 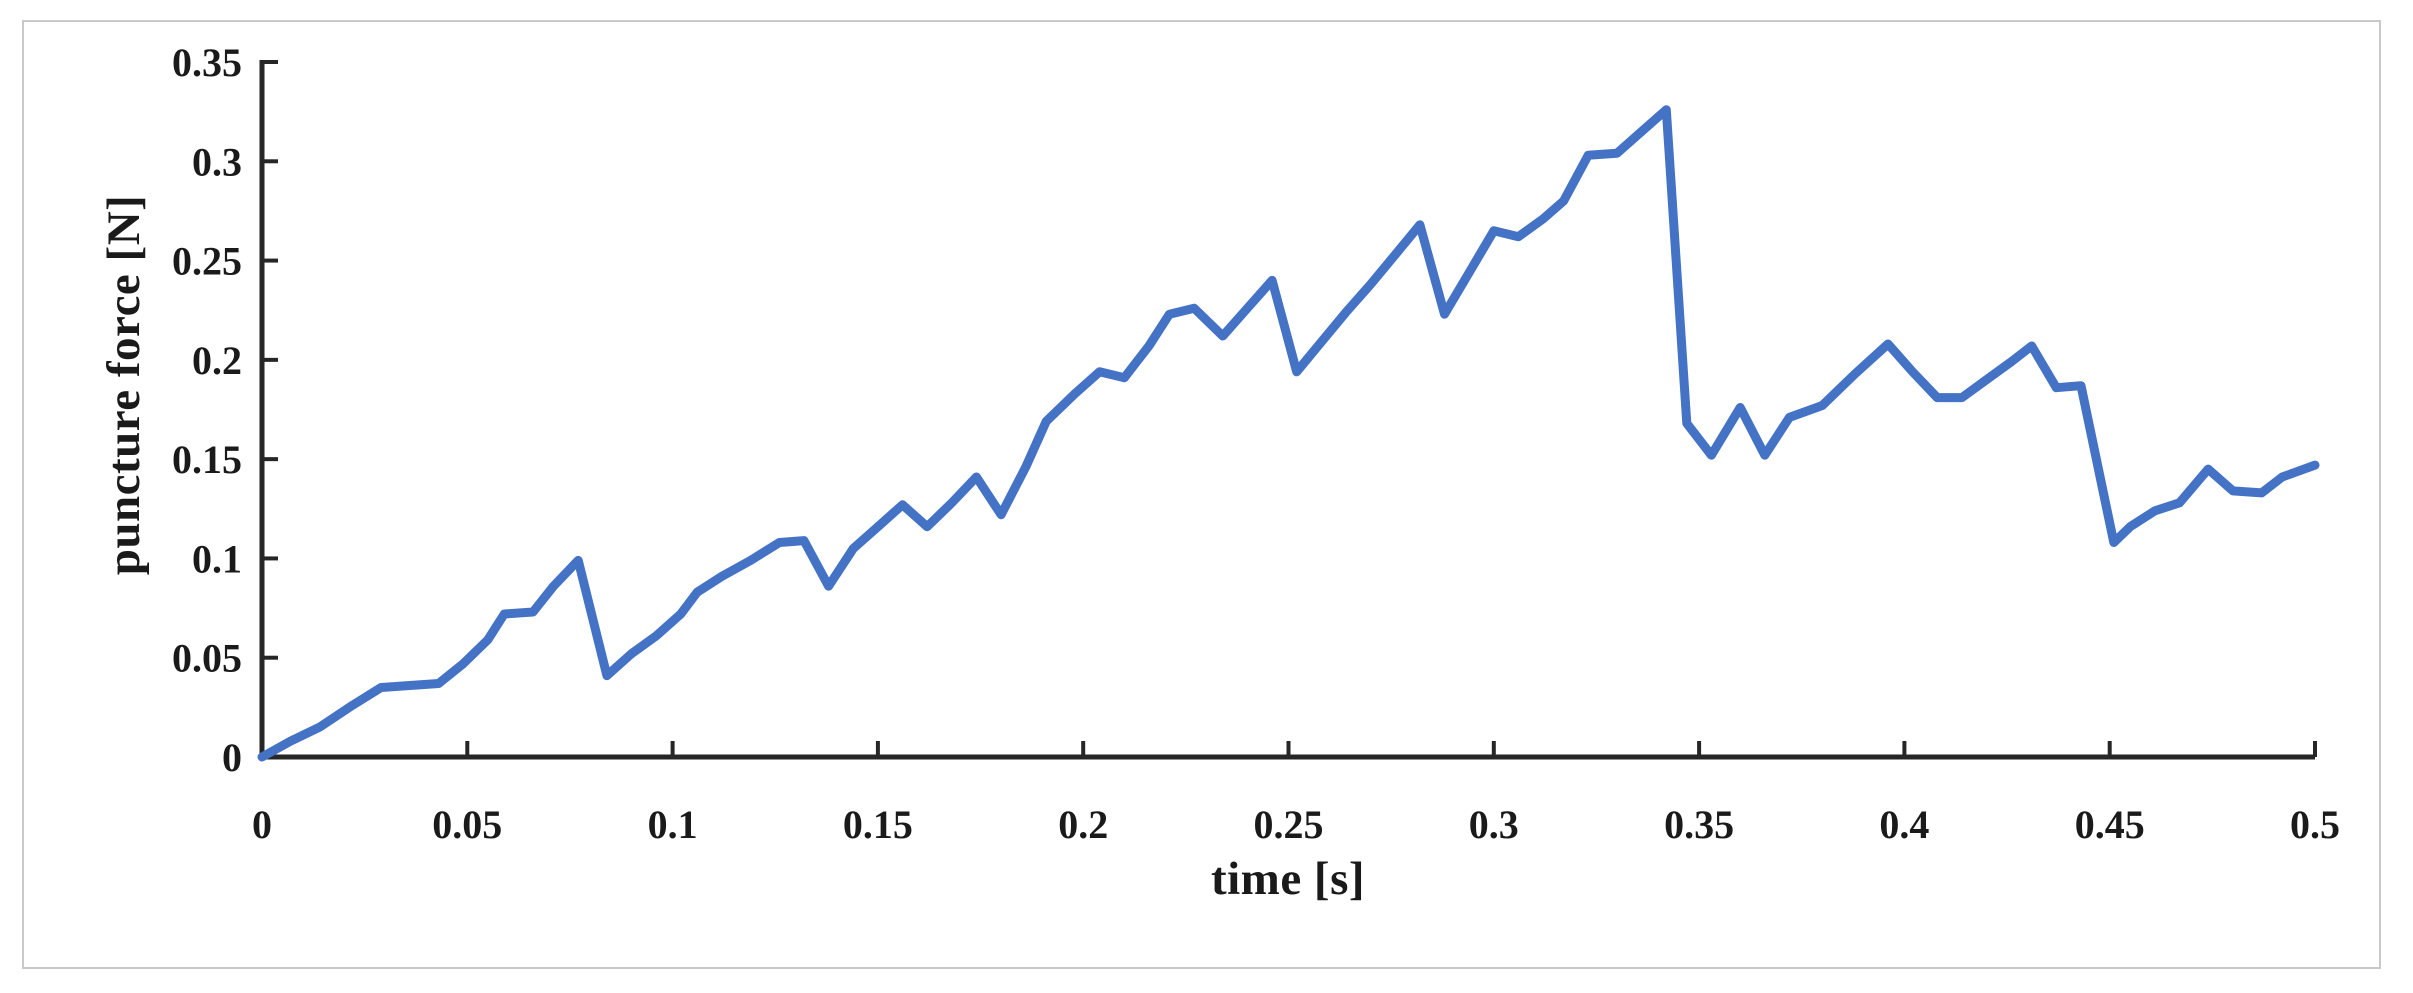 What do you see at coordinates (1494, 824) in the screenshot?
I see `x-tick-label: 0.3` at bounding box center [1494, 824].